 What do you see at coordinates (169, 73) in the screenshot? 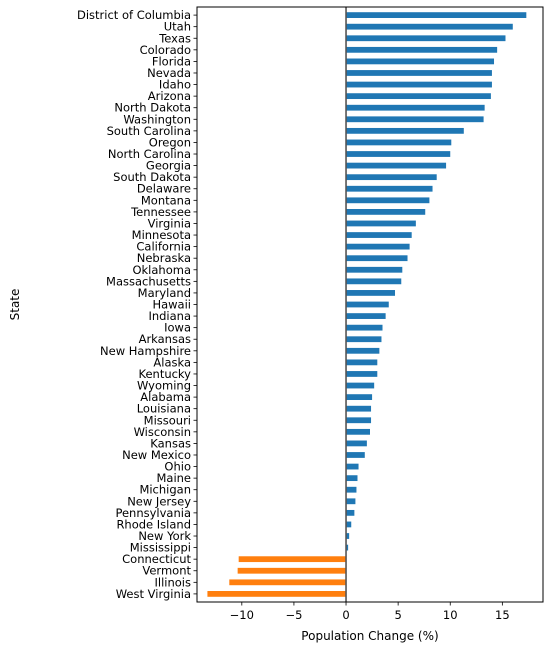
I see `y-tick-label: Nevada` at bounding box center [169, 73].